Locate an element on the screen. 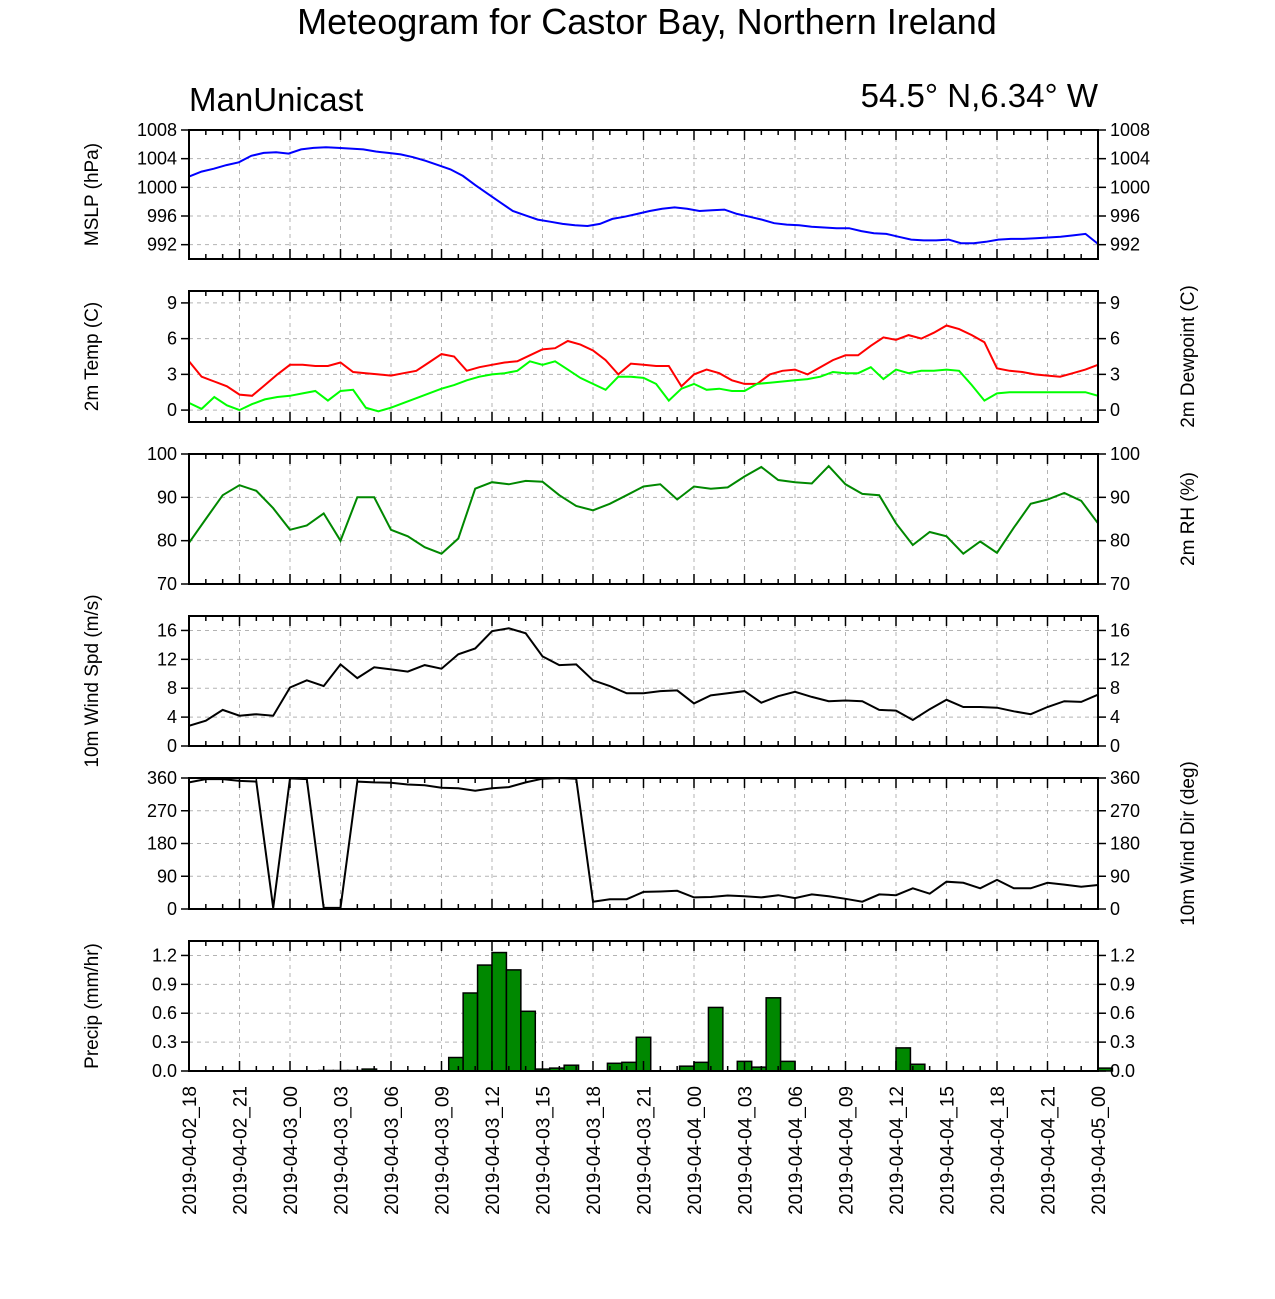 Image resolution: width=1275 pixels, height=1299 pixels. x-tick-label: 2019-04-04_06 is located at coordinates (796, 1150).